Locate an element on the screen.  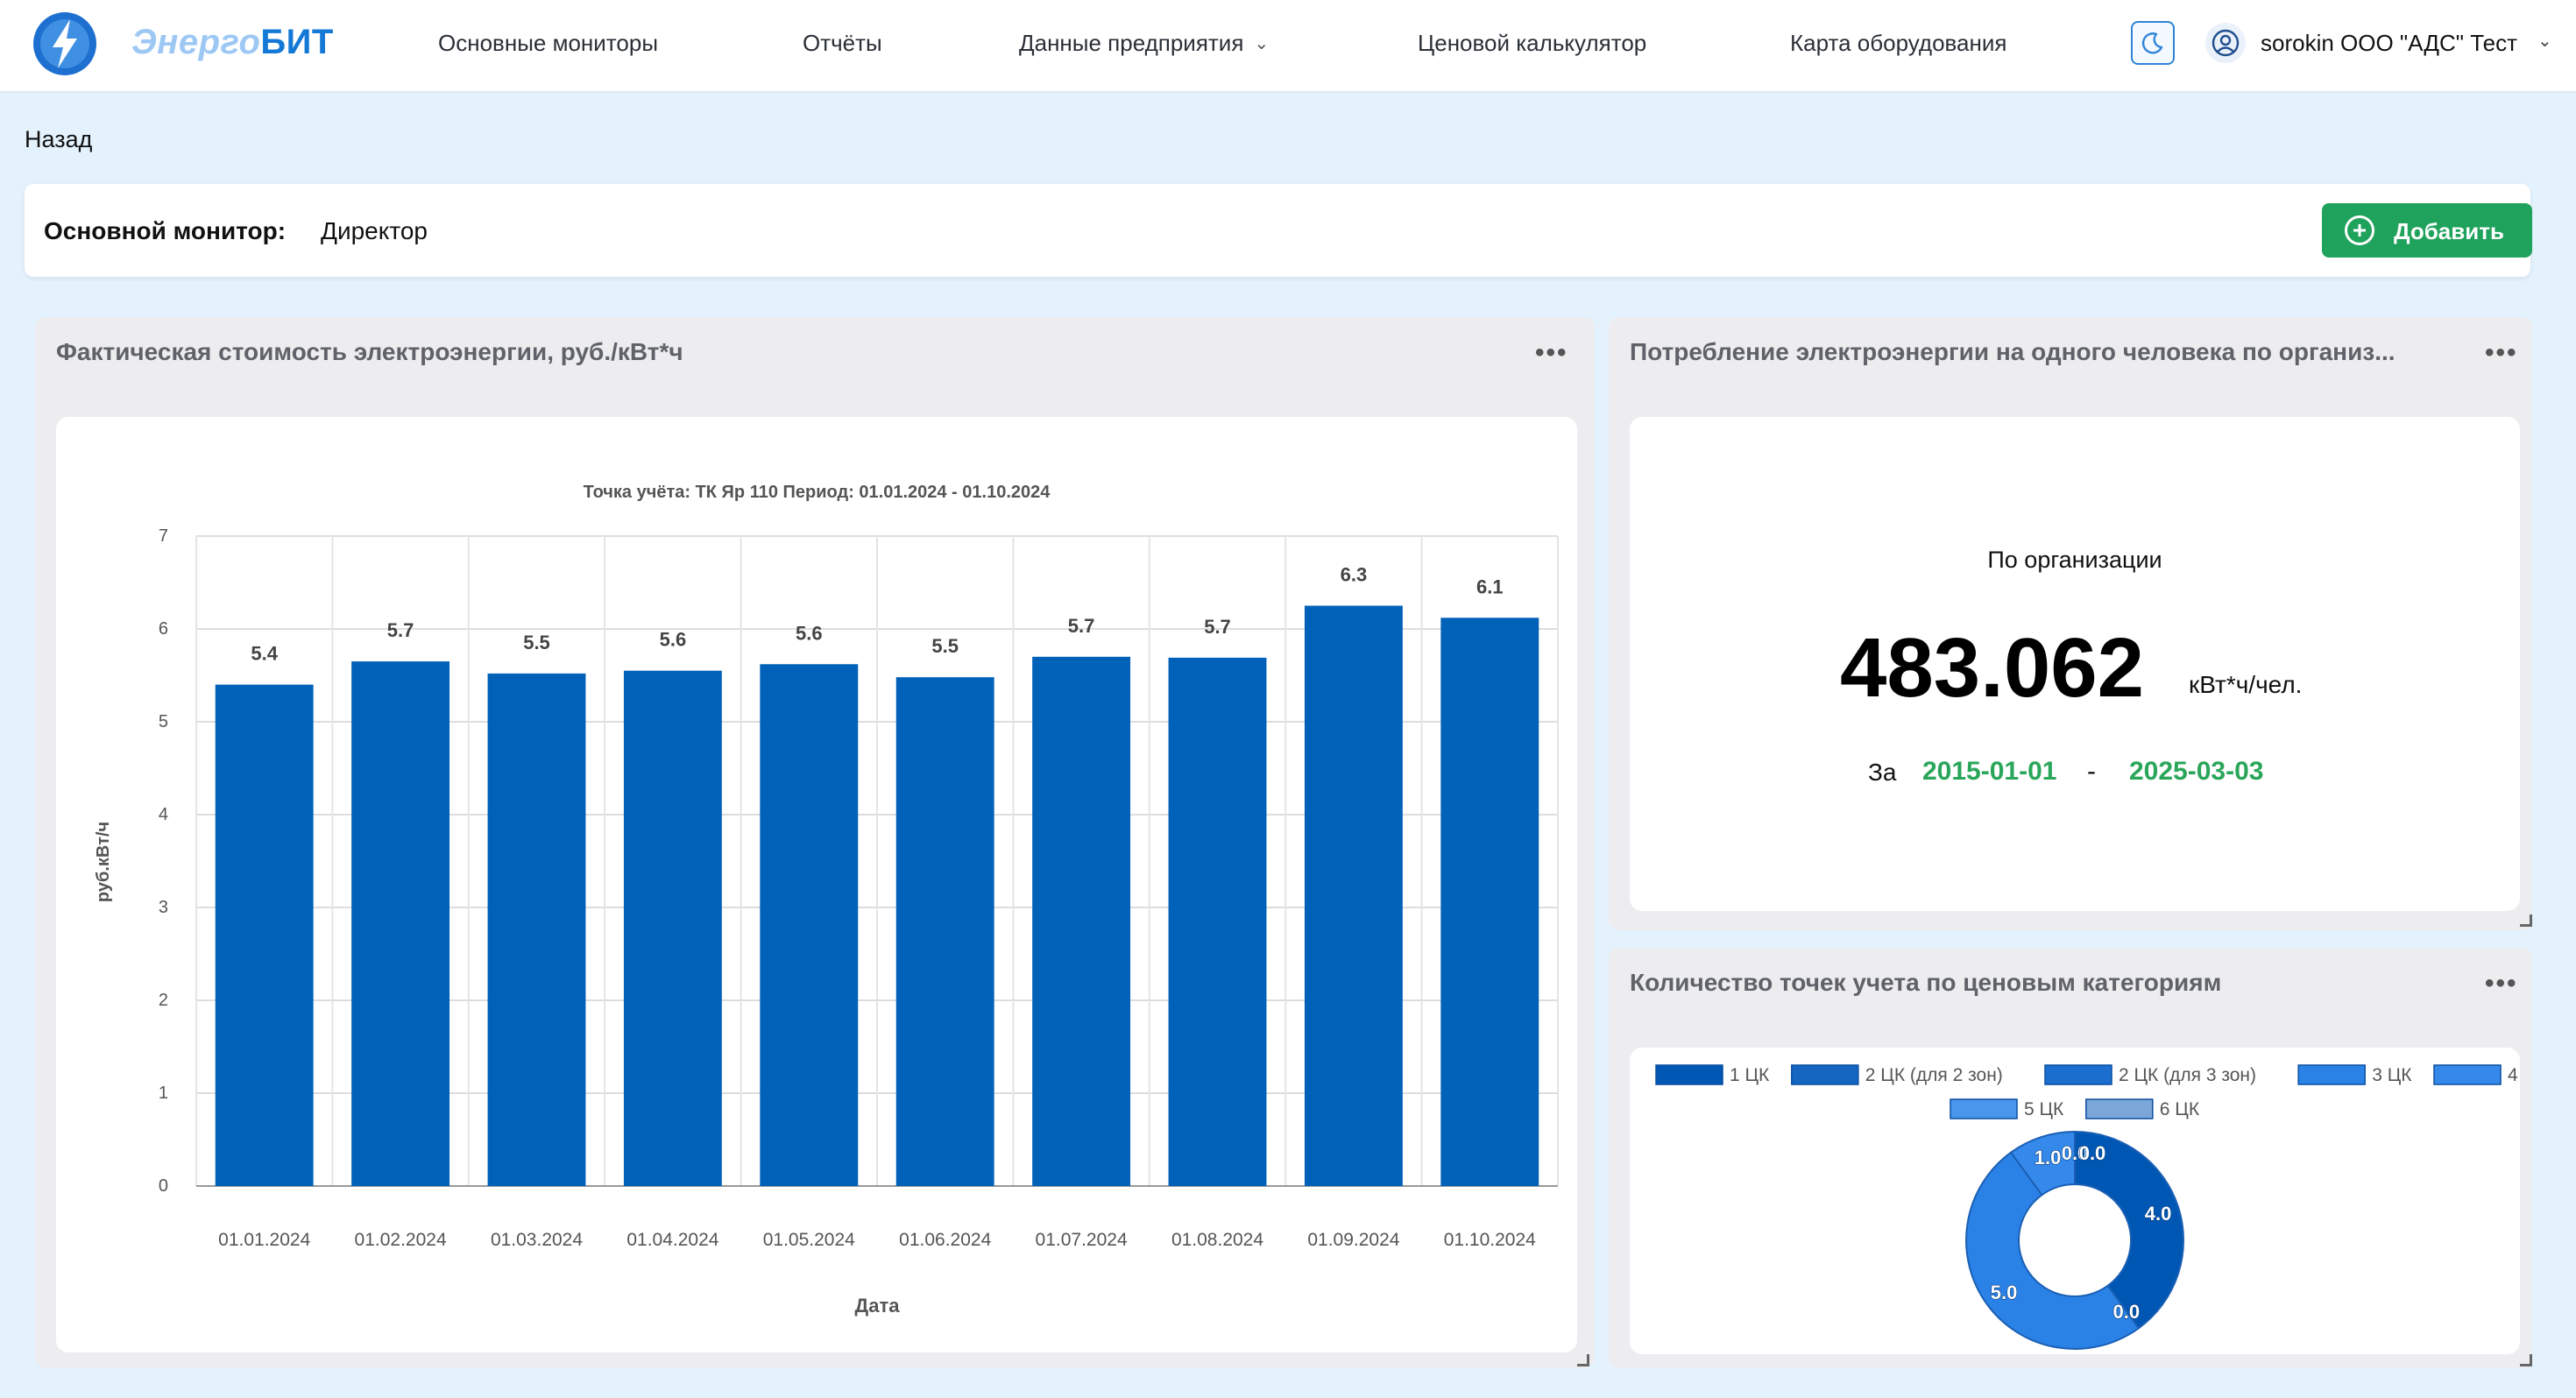
x-tick-label: 01.10.2024 is located at coordinates (1490, 1240).